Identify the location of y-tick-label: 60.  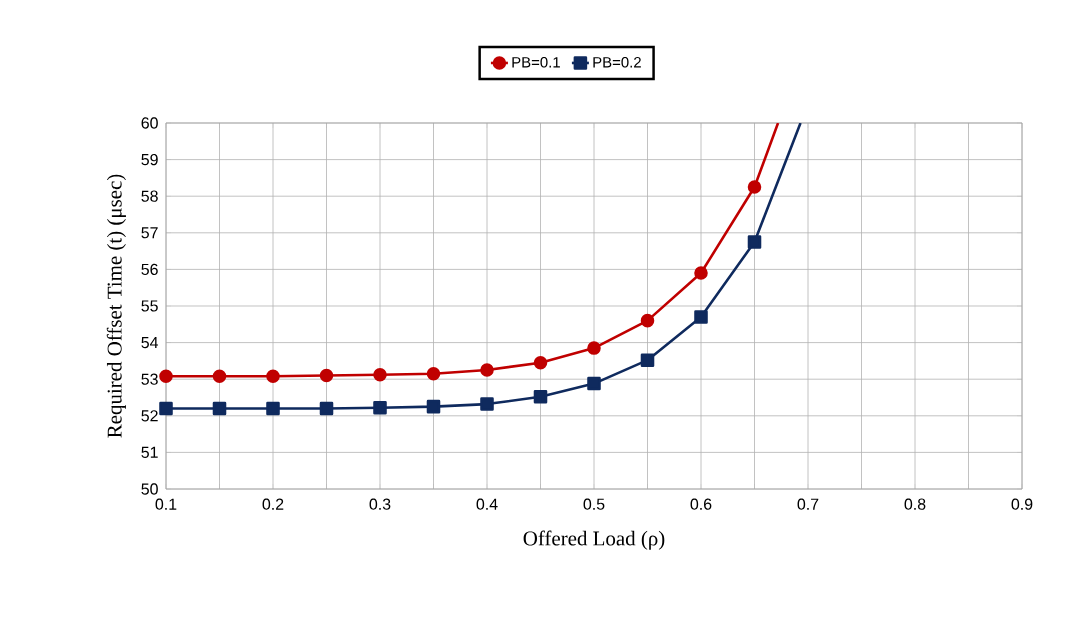
(149, 123).